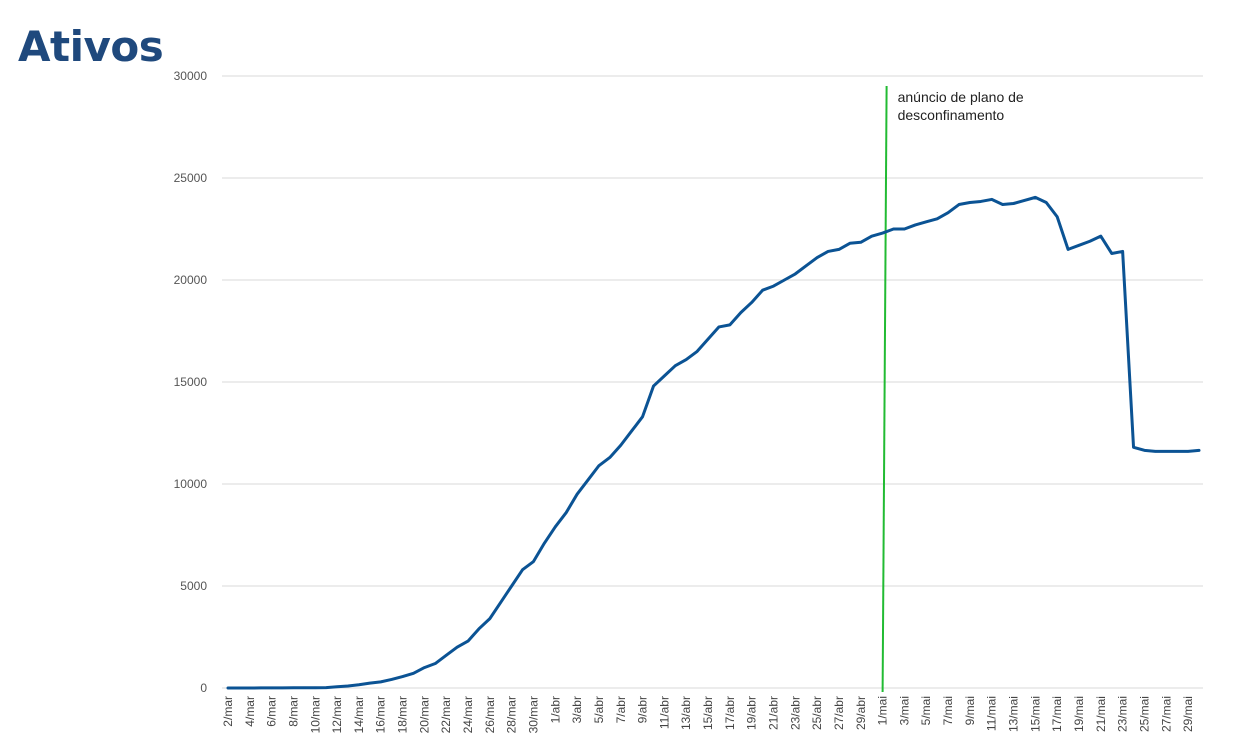  What do you see at coordinates (730, 713) in the screenshot?
I see `x-tick-label: 17/abr` at bounding box center [730, 713].